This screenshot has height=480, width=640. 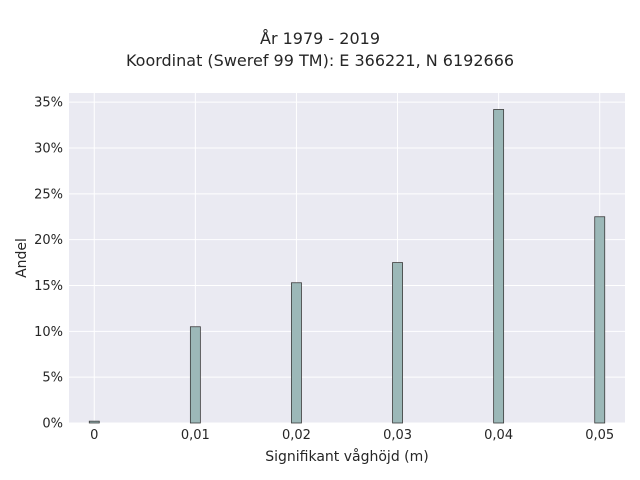 What do you see at coordinates (48, 240) in the screenshot?
I see `y-tick-label: 20%` at bounding box center [48, 240].